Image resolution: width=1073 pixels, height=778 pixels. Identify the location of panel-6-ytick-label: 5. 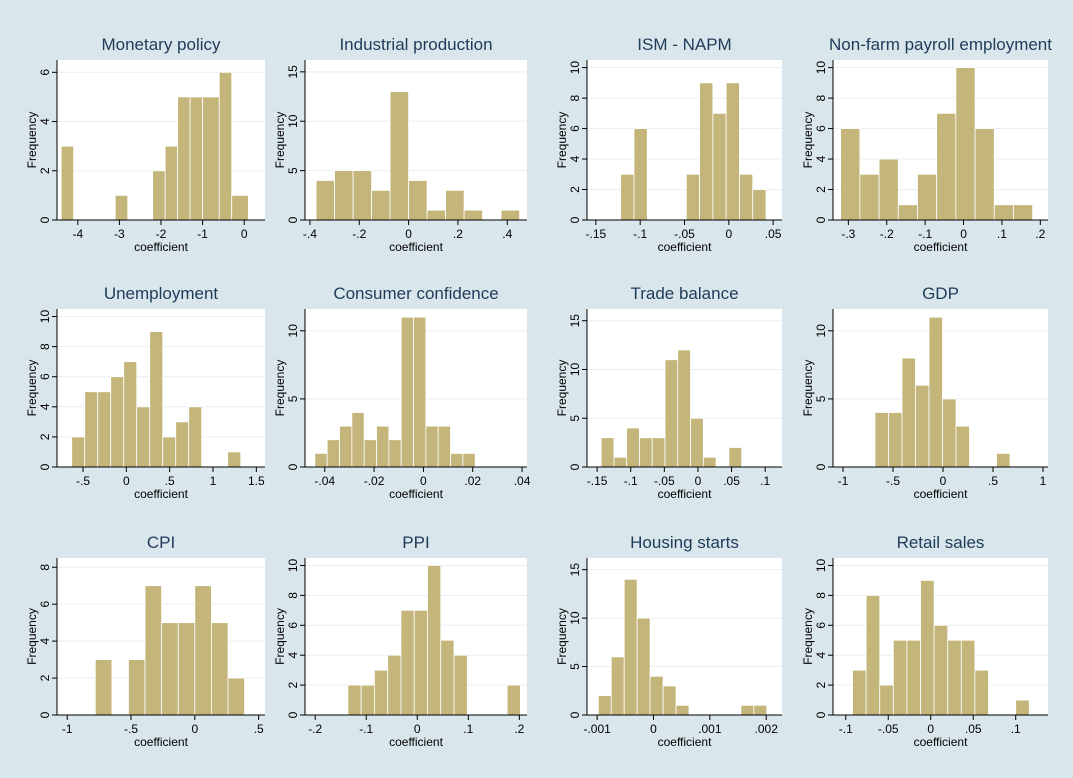
(575, 418).